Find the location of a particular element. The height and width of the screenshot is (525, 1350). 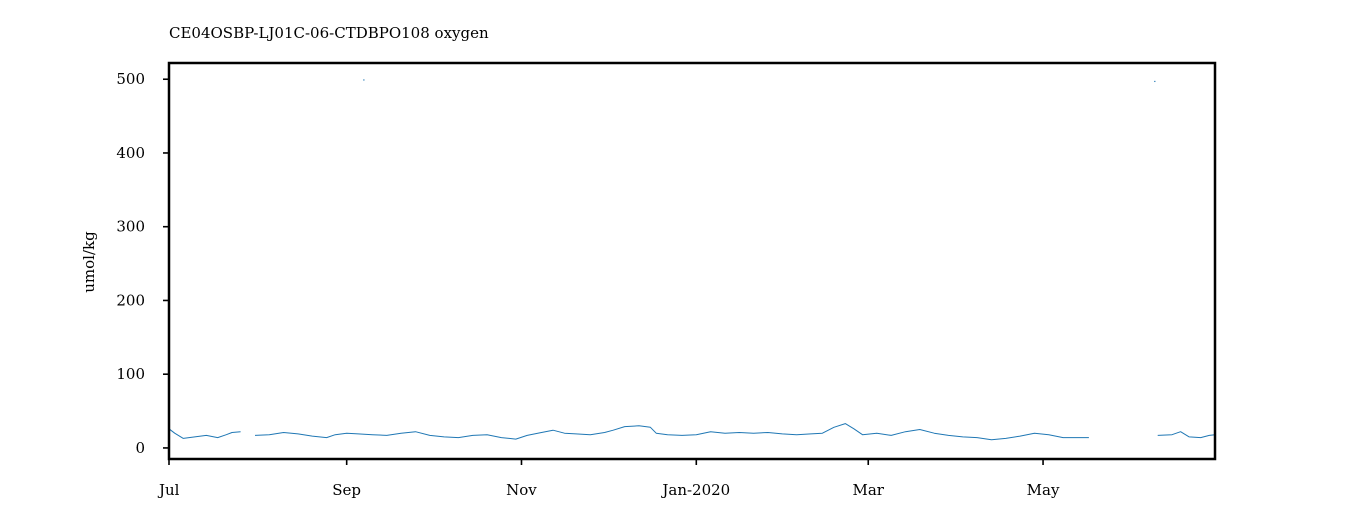

x-tick-label: Nov is located at coordinates (521, 490).